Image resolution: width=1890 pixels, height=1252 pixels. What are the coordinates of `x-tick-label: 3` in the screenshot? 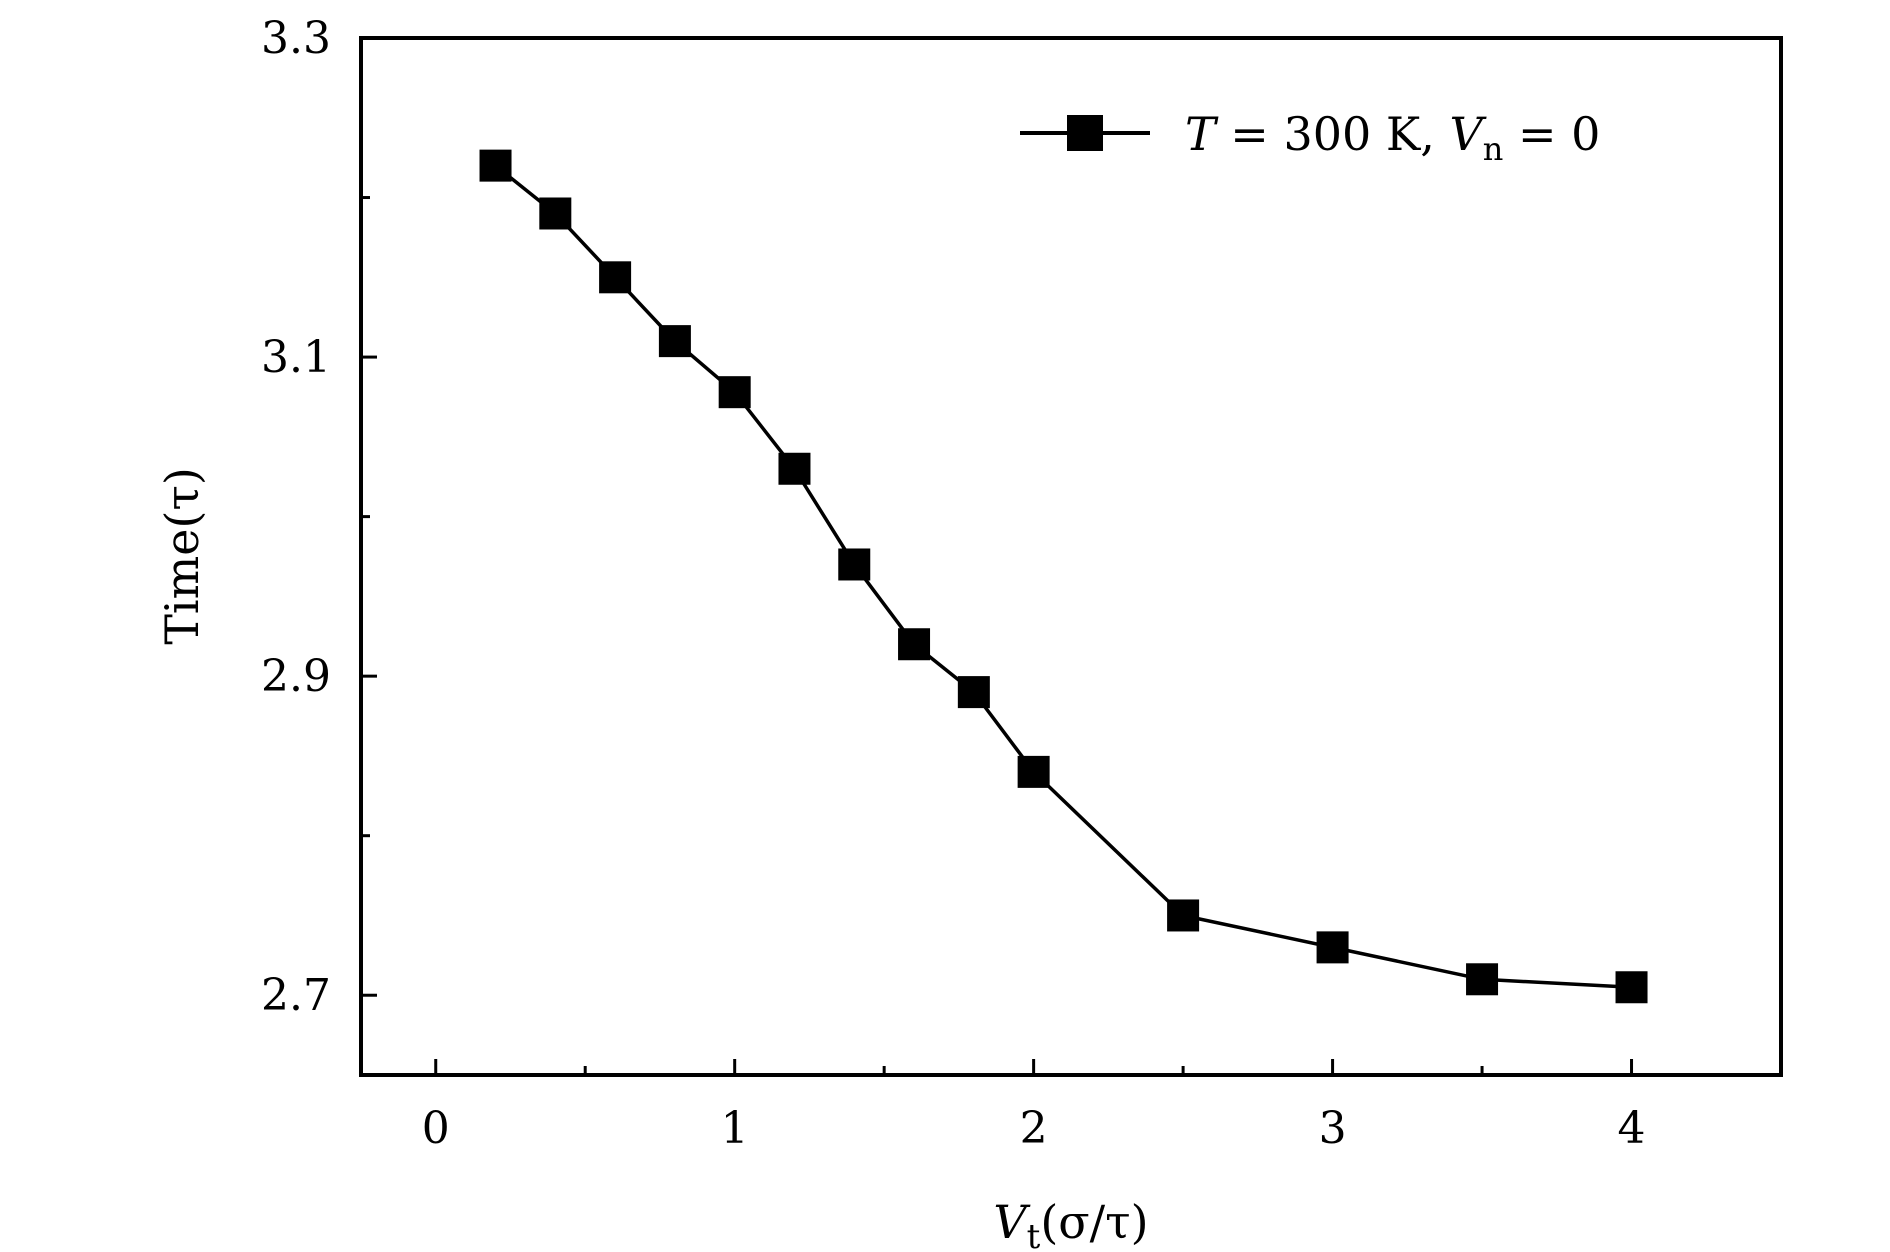 It's located at (1333, 1128).